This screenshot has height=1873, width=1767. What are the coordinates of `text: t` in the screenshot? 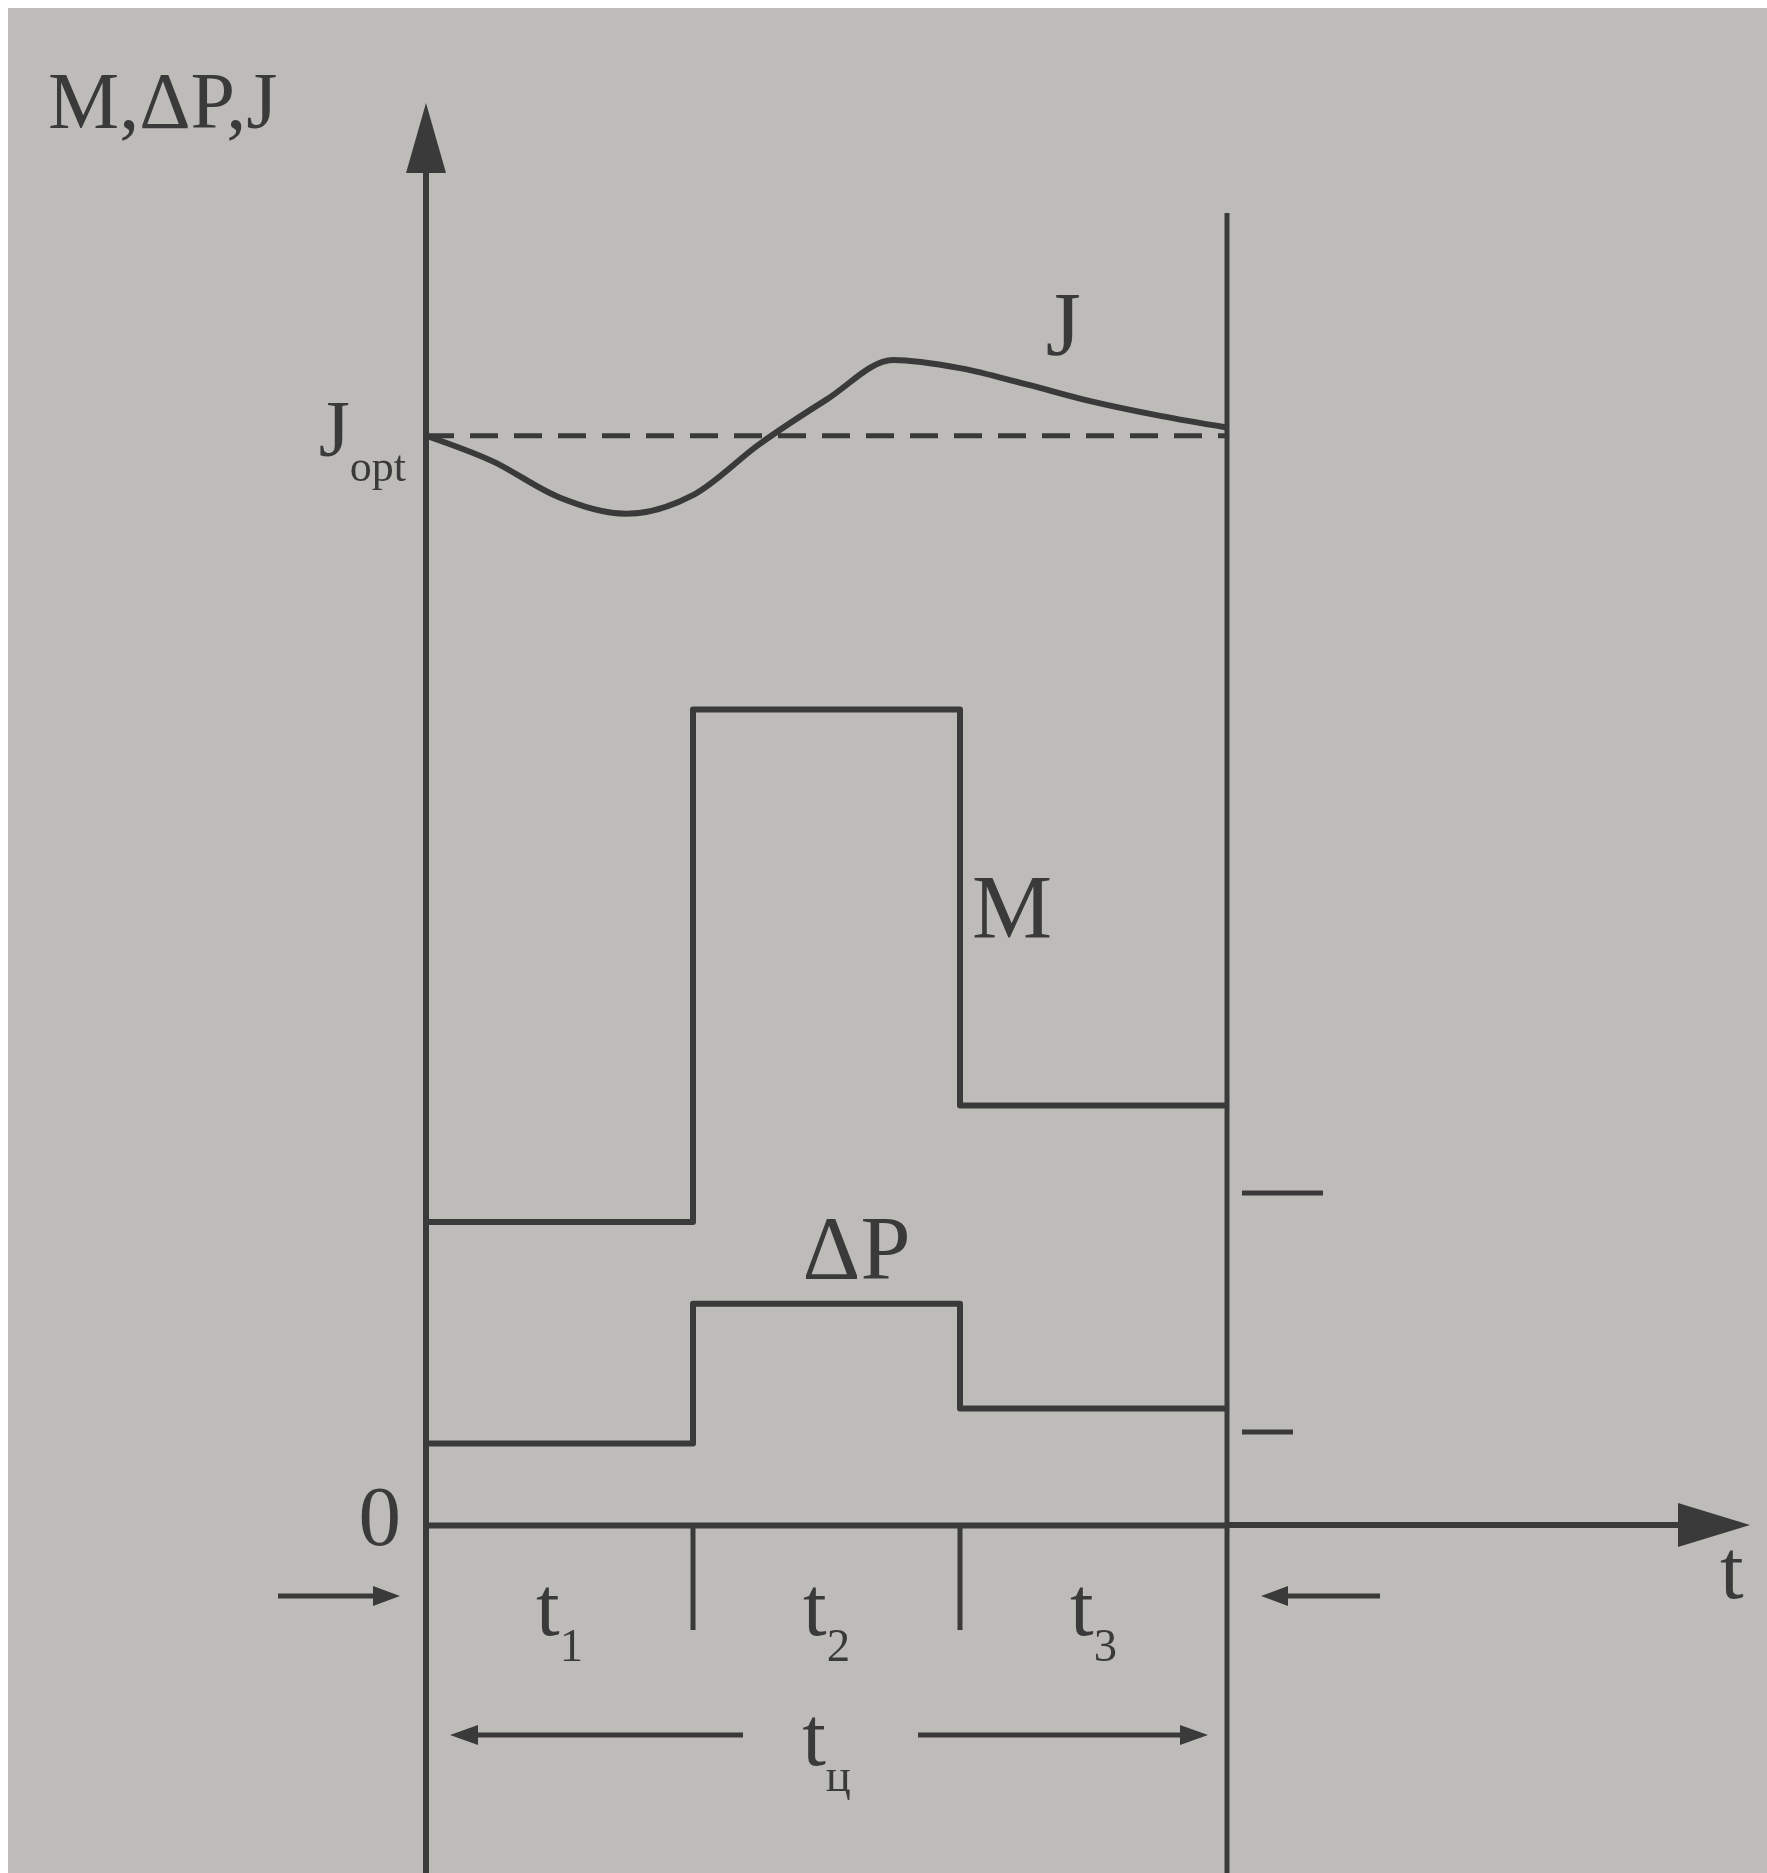 It's located at (1732, 1569).